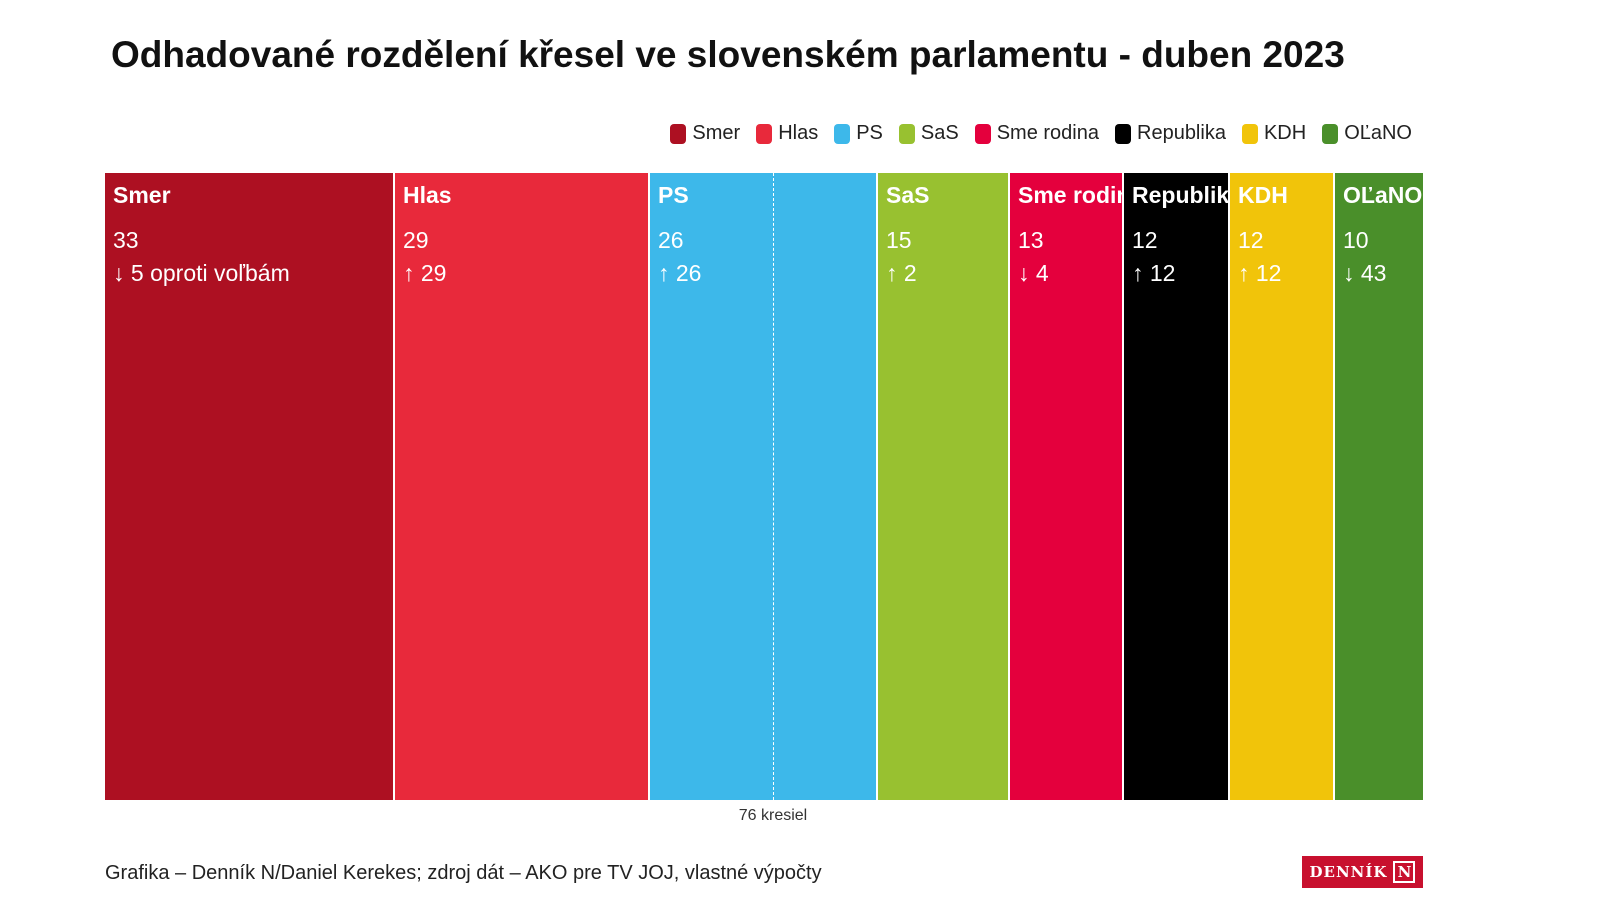  I want to click on legend-label: OĽaNO, so click(1378, 133).